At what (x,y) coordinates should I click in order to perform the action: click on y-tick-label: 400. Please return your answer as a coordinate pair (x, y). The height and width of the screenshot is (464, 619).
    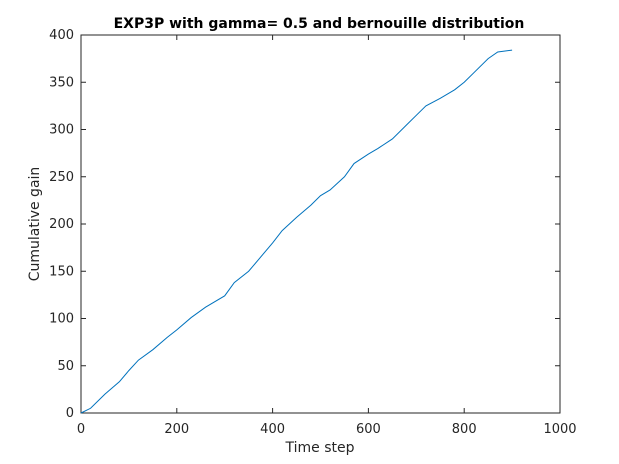
    Looking at the image, I should click on (61, 35).